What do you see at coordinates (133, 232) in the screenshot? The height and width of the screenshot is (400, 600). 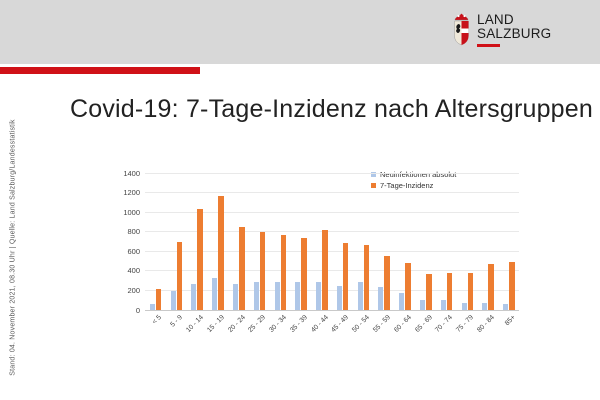 I see `y-axis-tick-label: 800` at bounding box center [133, 232].